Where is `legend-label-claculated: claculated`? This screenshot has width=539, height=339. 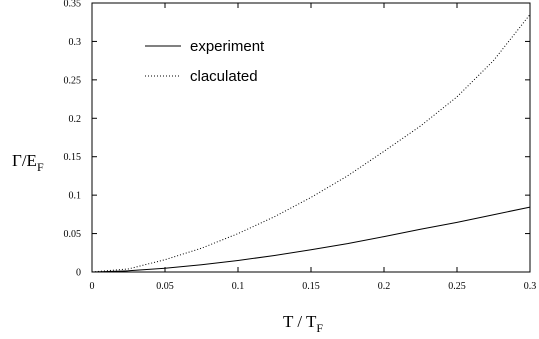
legend-label-claculated: claculated is located at coordinates (224, 76).